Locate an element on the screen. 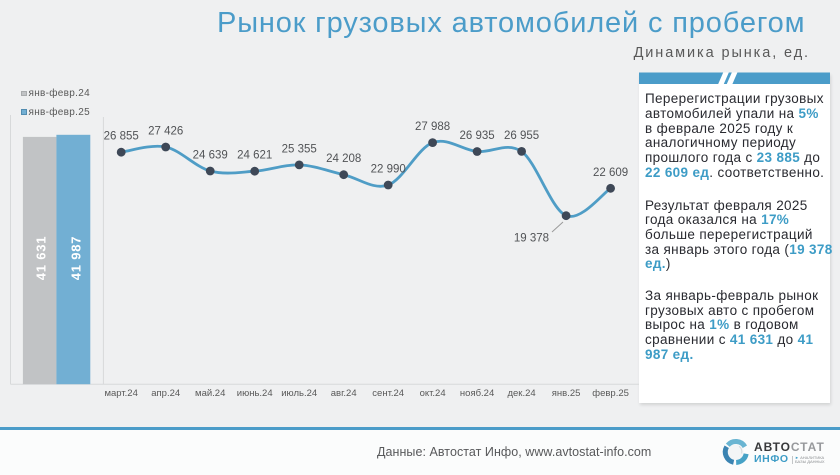 The image size is (840, 475). svg-text: 22 990 is located at coordinates (388, 170).